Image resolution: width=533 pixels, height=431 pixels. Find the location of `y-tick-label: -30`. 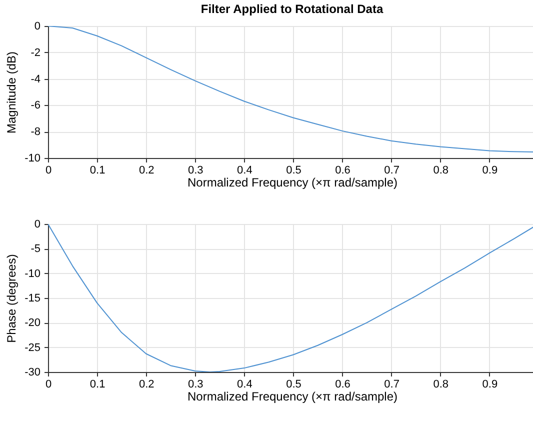

y-tick-label: -30 is located at coordinates (32, 372).